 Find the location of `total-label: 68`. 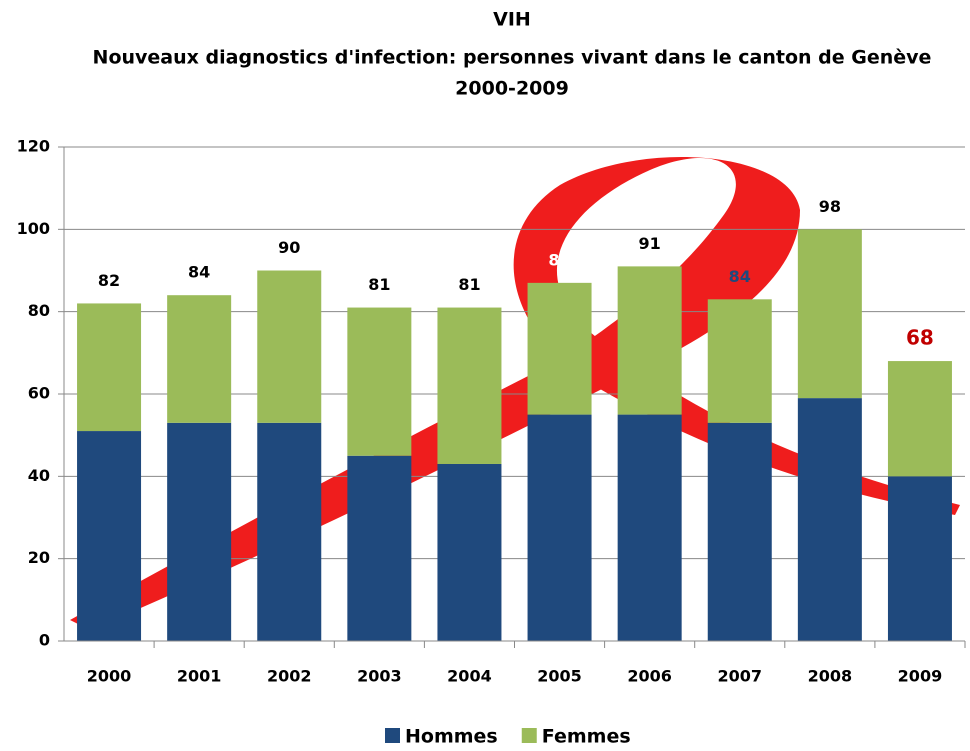

total-label: 68 is located at coordinates (920, 338).